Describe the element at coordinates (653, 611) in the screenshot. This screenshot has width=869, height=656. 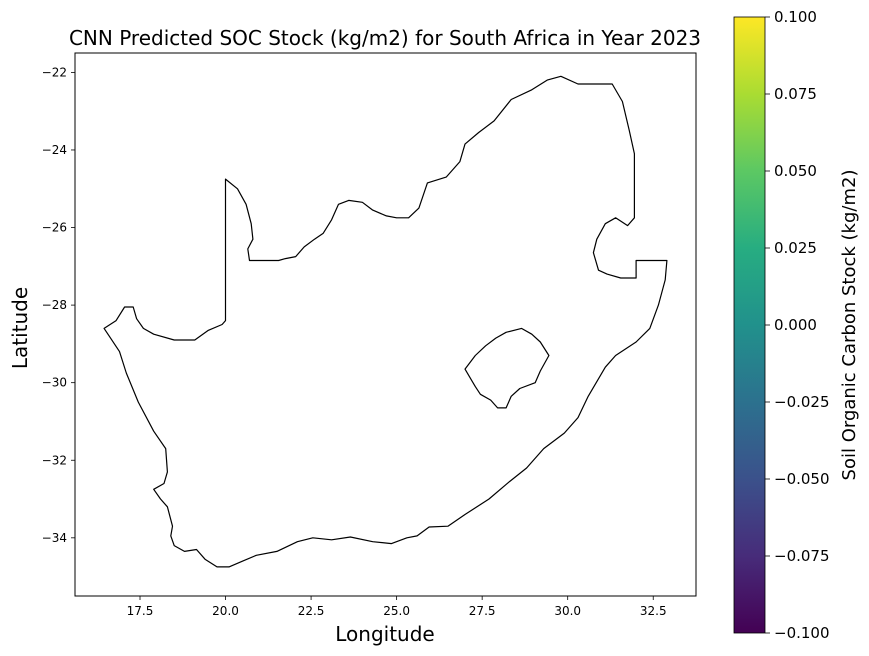
I see `x-tick-label: 32.5` at that location.